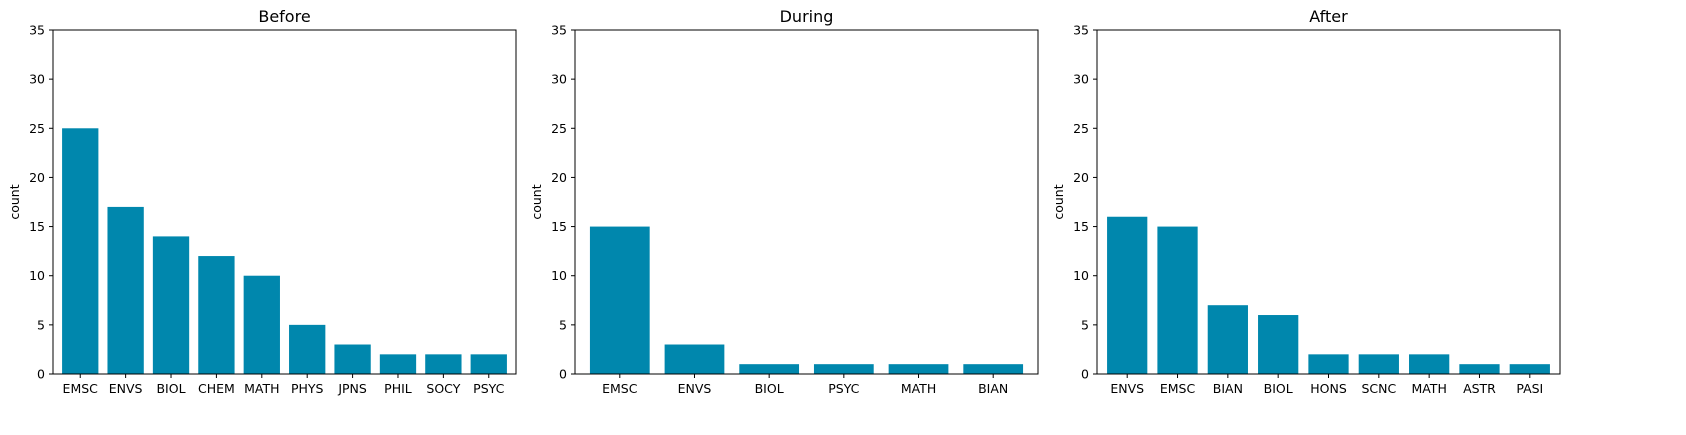 This screenshot has width=1686, height=435. I want to click on x-tick-label: ASTR, so click(1479, 388).